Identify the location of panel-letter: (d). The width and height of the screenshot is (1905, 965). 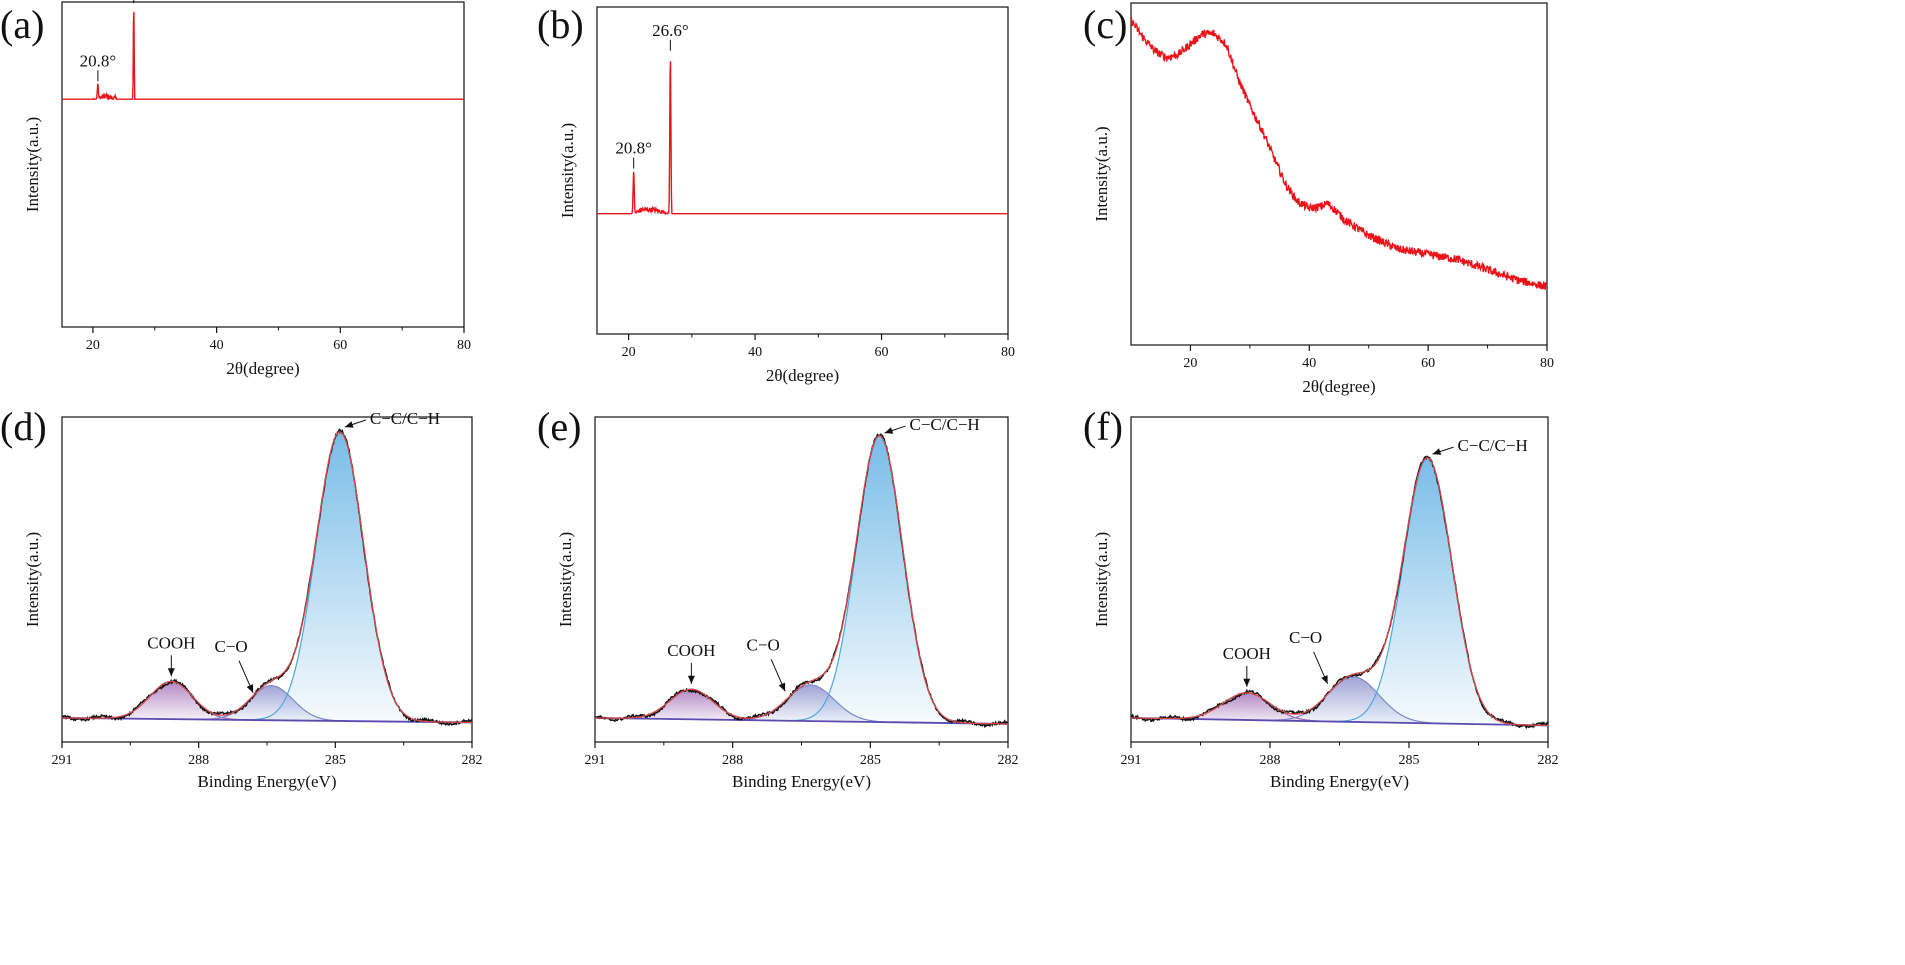
(23, 426).